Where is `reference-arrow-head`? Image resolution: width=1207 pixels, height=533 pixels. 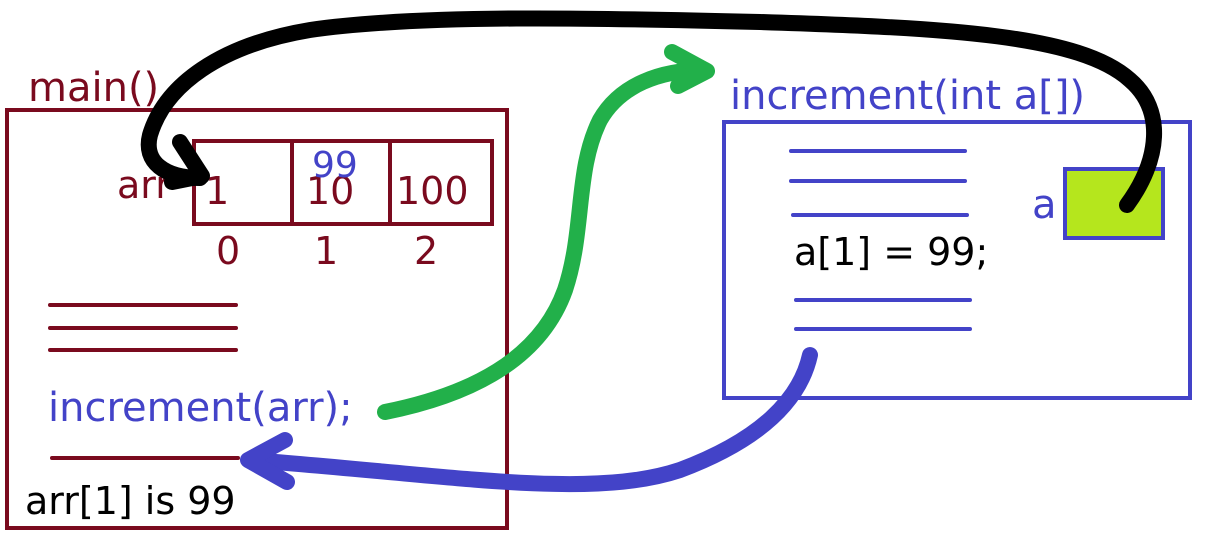 reference-arrow-head is located at coordinates (187, 162).